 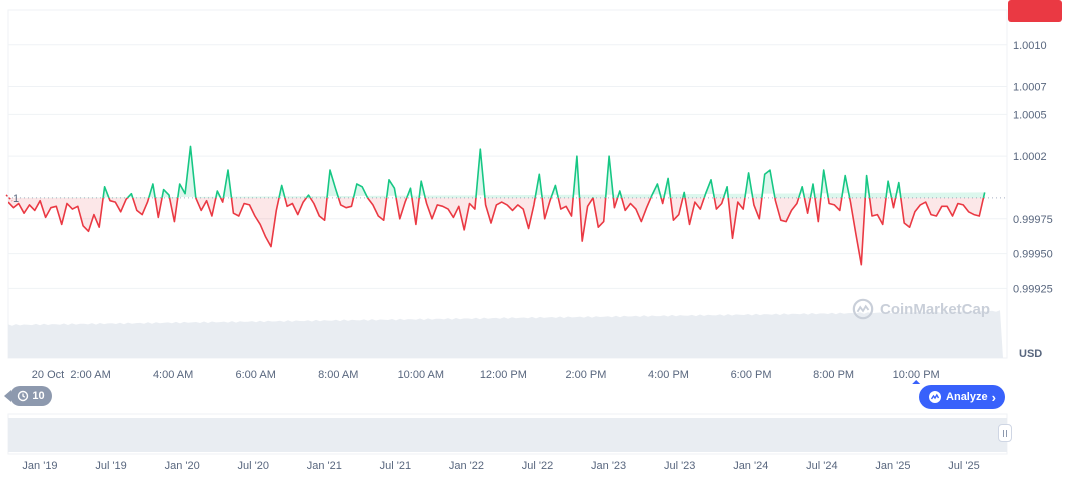 I want to click on chevron-right-icon: ›, so click(x=993, y=397).